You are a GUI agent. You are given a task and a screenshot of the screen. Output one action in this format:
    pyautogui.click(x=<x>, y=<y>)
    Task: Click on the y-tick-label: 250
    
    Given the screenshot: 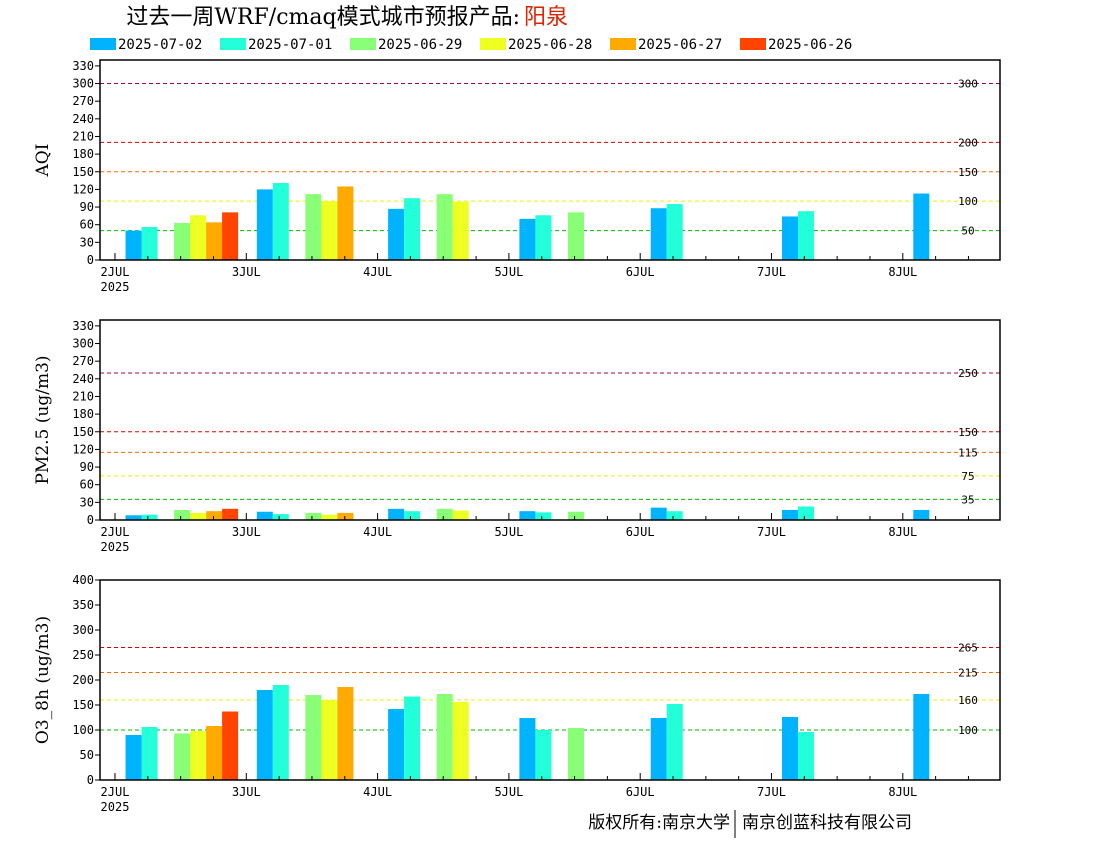 What is the action you would take?
    pyautogui.click(x=83, y=655)
    